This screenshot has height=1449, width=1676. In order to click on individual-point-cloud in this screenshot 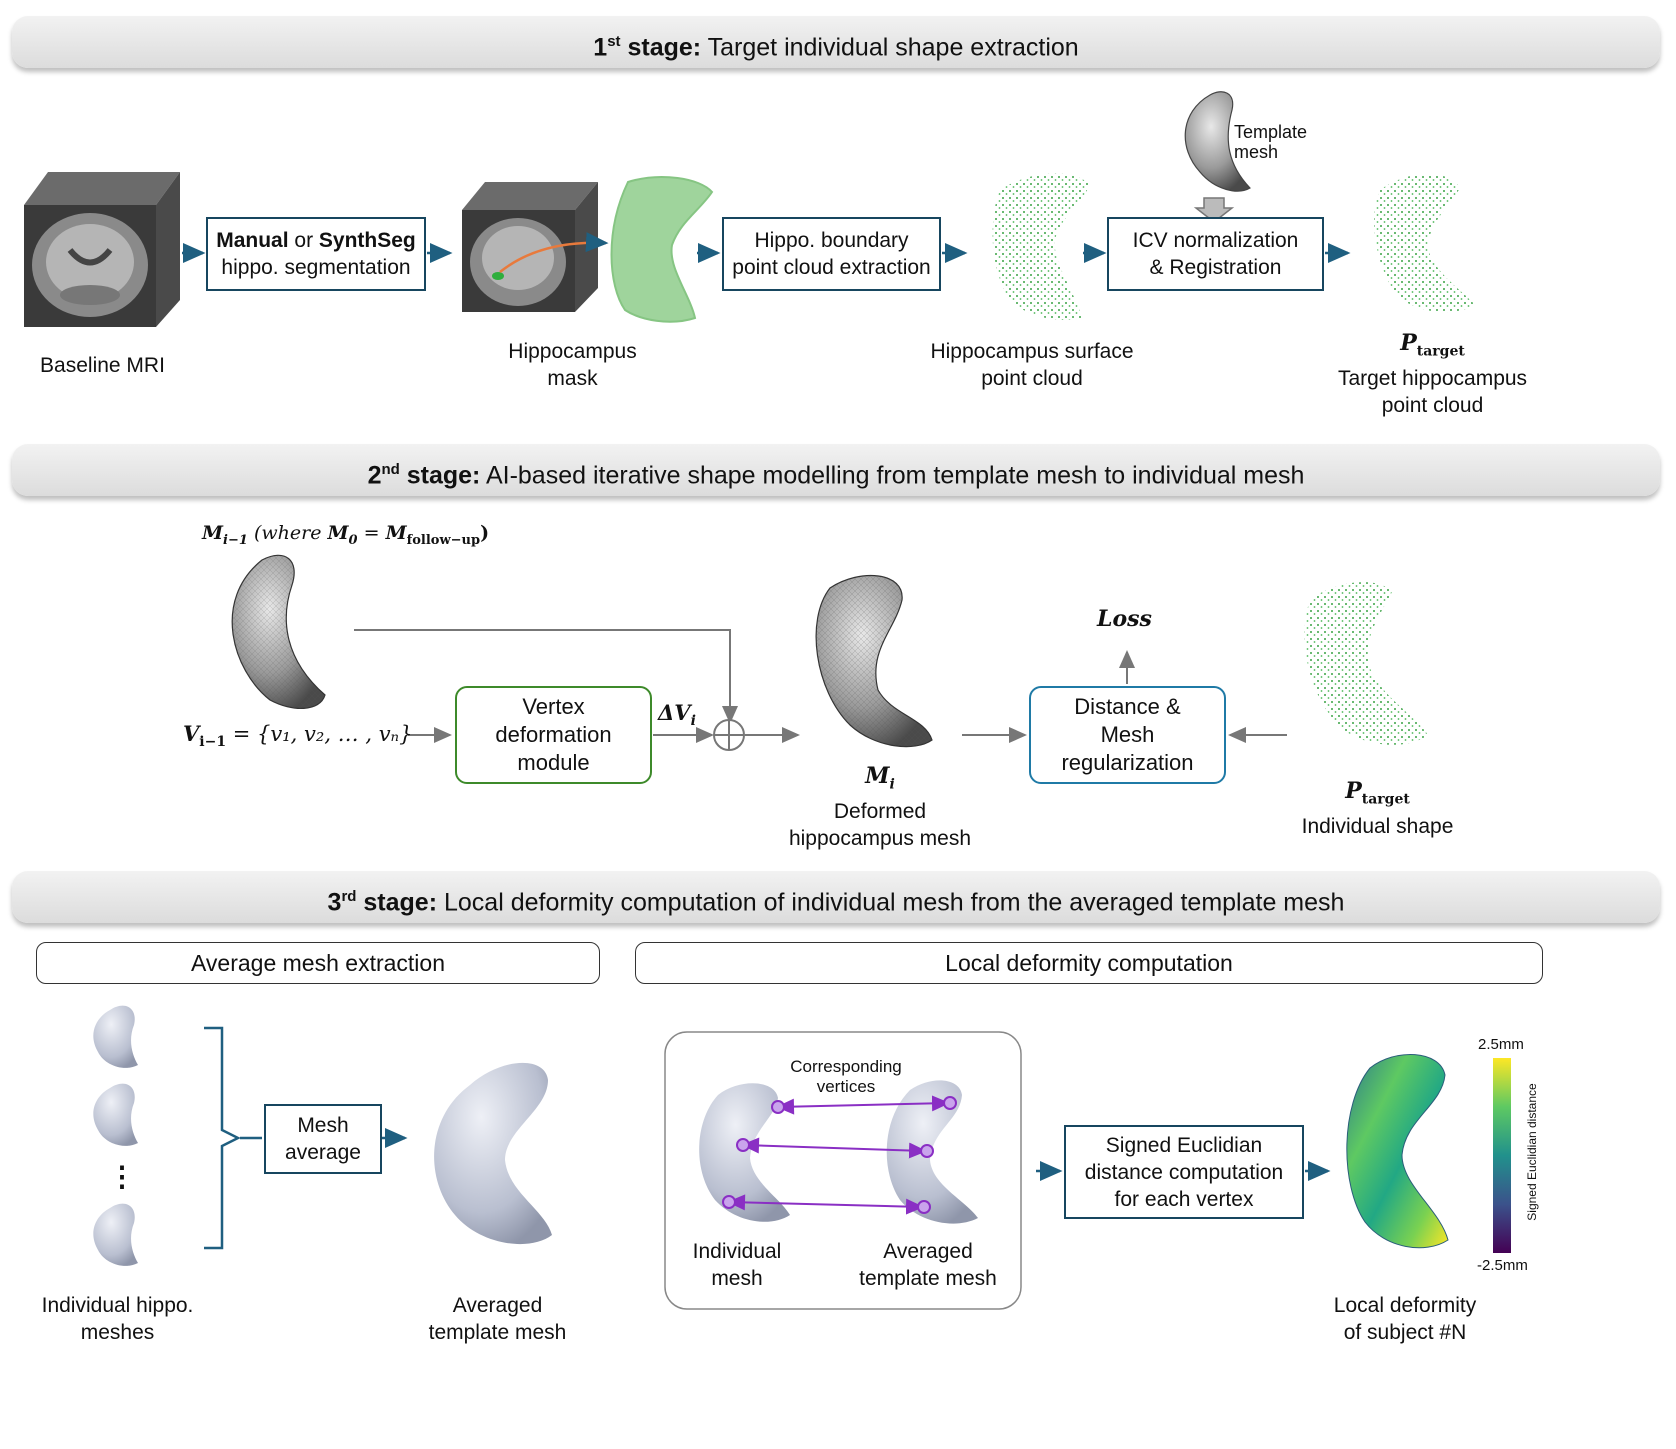, I will do `click(1366, 663)`.